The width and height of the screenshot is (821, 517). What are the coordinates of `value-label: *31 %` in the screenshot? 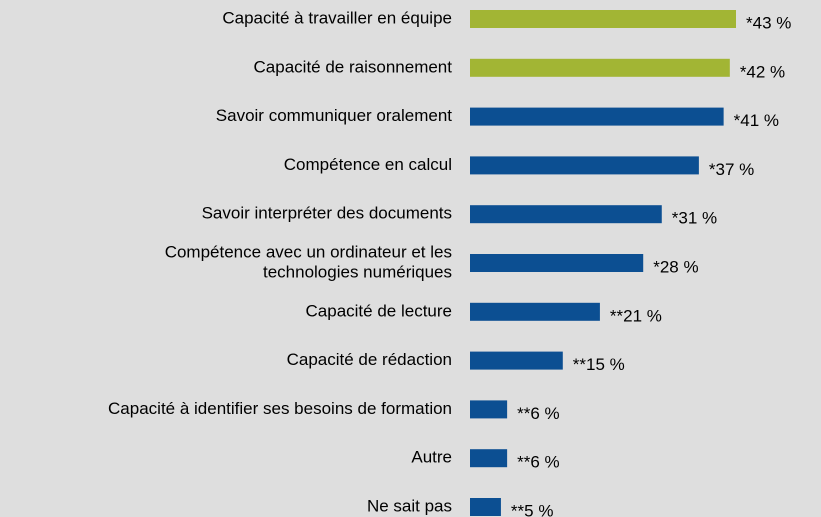 It's located at (694, 218).